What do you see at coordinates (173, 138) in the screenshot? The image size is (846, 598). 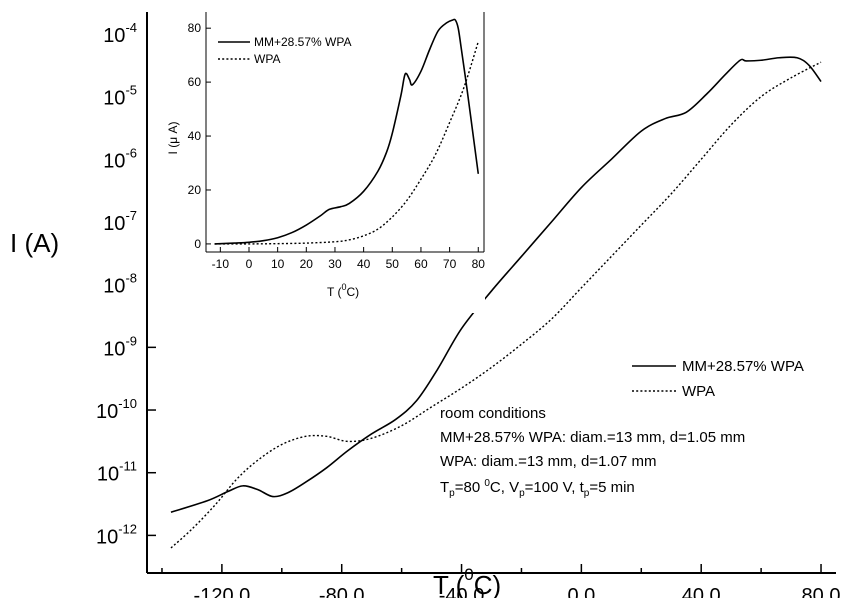 I see `inset-y-axis-title: I (μ A)` at bounding box center [173, 138].